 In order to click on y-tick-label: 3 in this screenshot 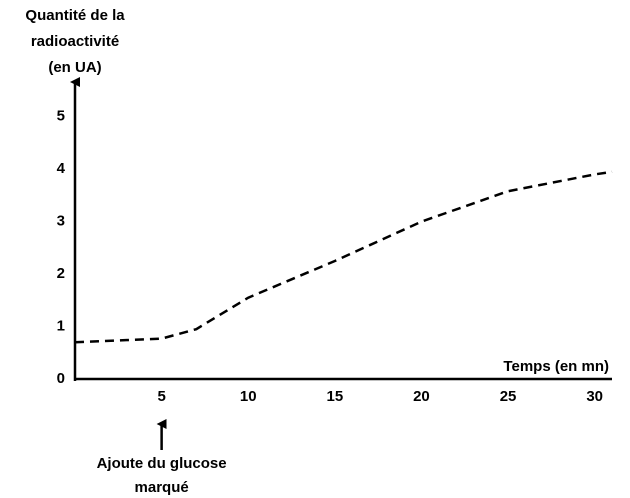, I will do `click(61, 221)`.